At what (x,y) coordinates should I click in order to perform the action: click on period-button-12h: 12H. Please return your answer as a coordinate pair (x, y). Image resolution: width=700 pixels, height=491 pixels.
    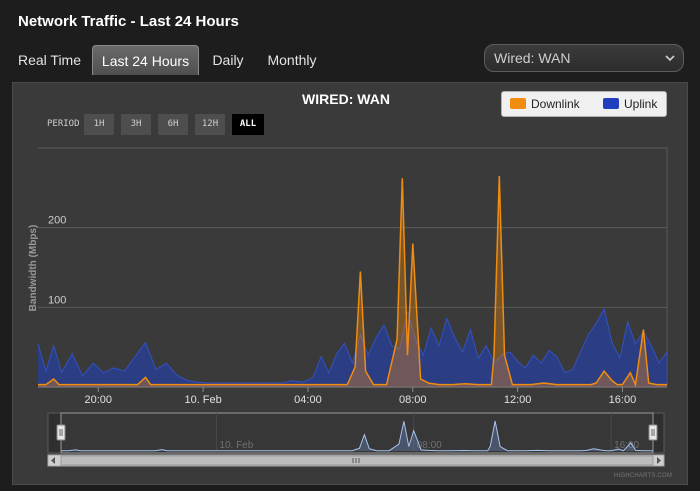
    Looking at the image, I should click on (210, 124).